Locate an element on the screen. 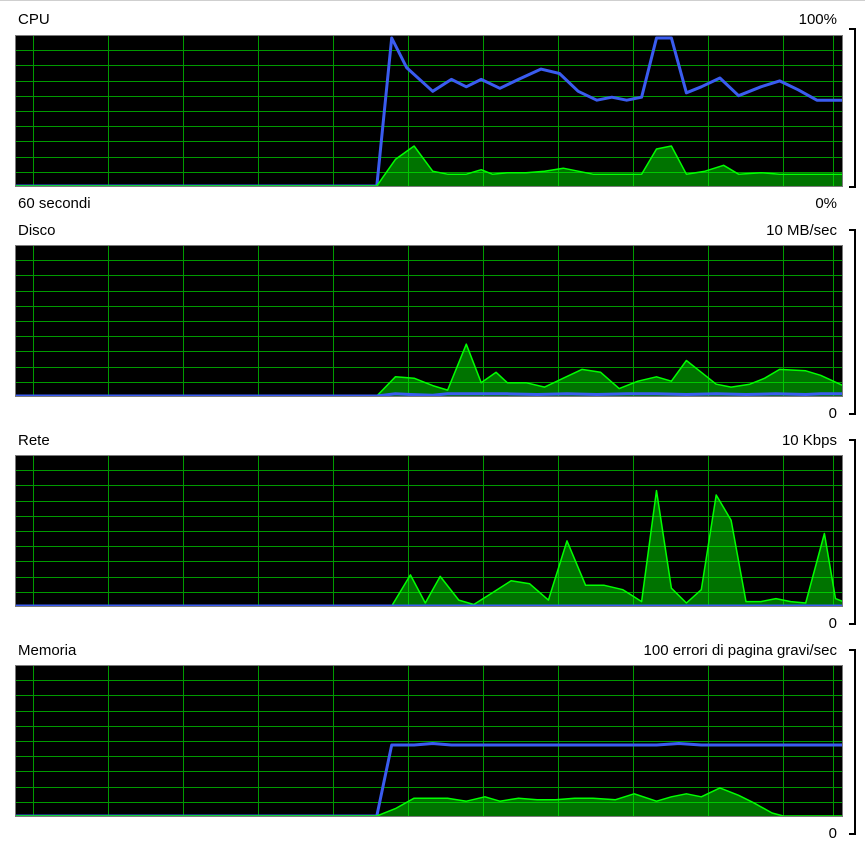 The image size is (865, 850). disk-scale-bracket is located at coordinates (852, 322).